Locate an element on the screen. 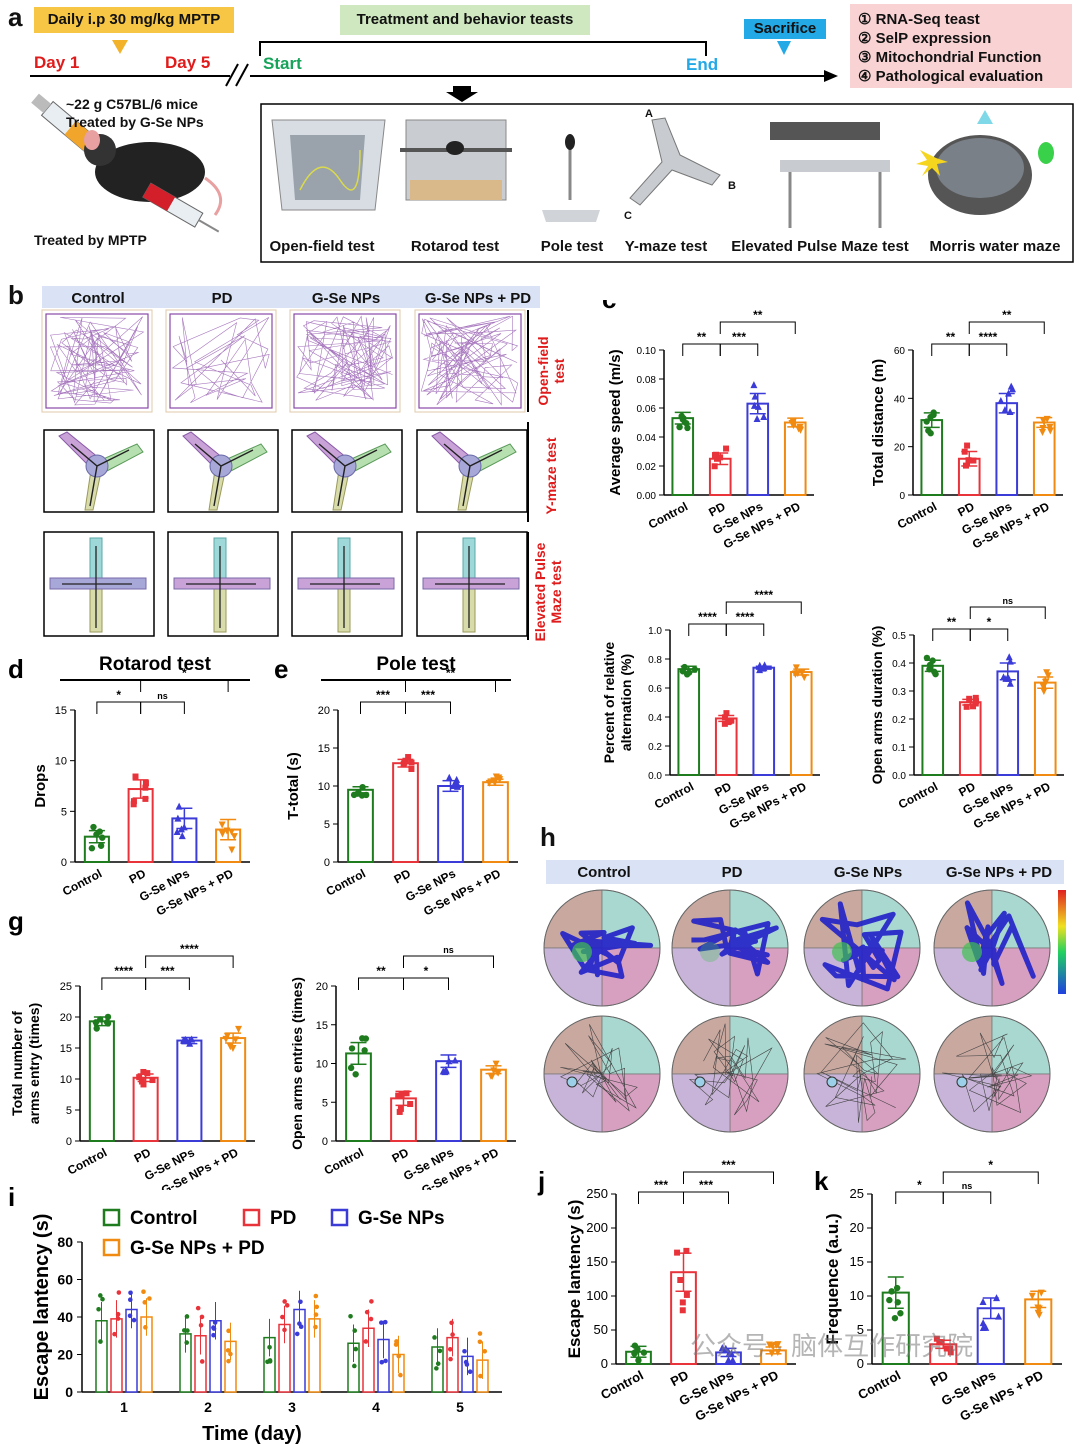  category-label: G-Se NPs + PD is located at coordinates (462, 892).